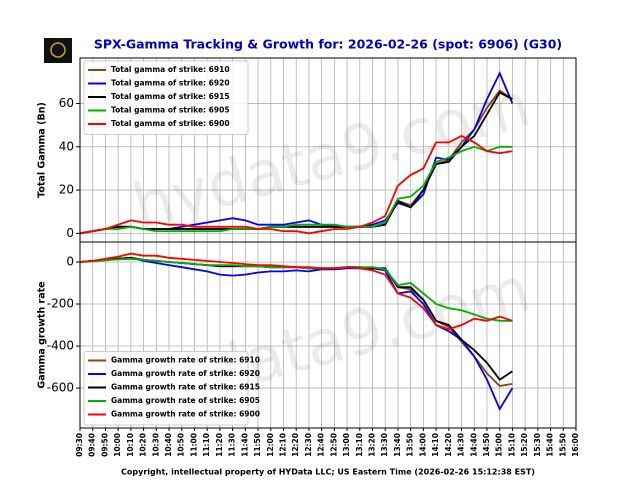  What do you see at coordinates (170, 123) in the screenshot?
I see `legend-label: Total gamma of strike: 6900` at bounding box center [170, 123].